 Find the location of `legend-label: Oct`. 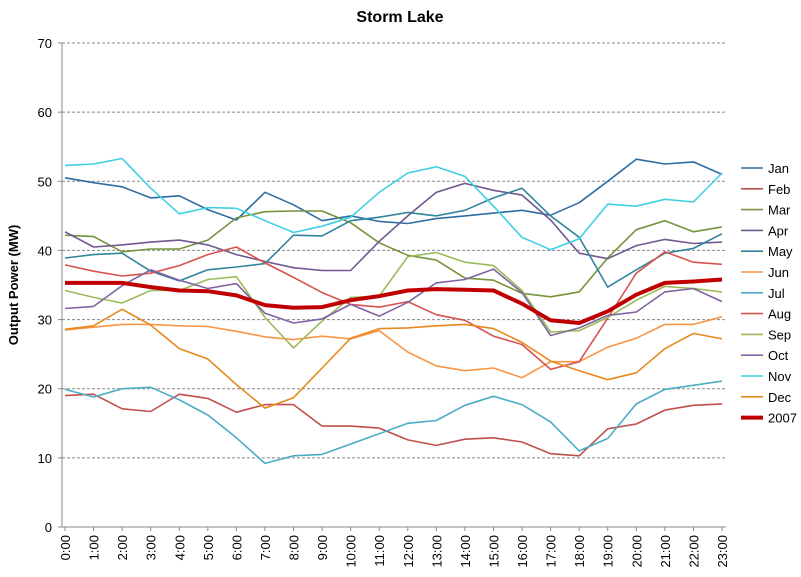

legend-label: Oct is located at coordinates (778, 355).